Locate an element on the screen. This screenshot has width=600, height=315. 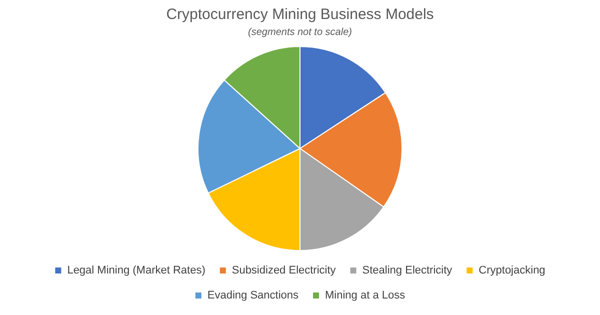
legend-label: Cryptojacking is located at coordinates (512, 270).